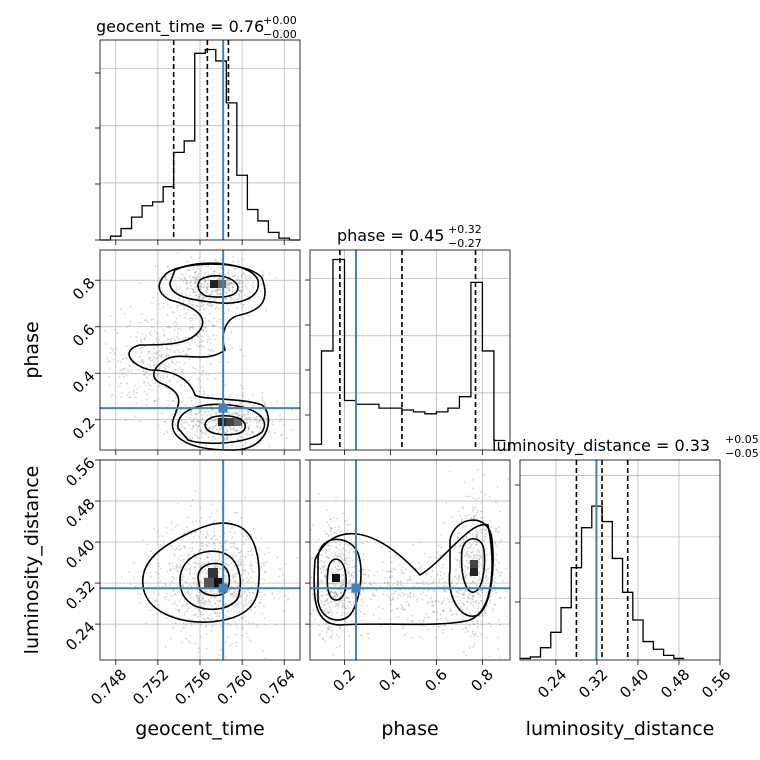 The width and height of the screenshot is (760, 760). I want to click on y-tick-label: 0.48, so click(80, 513).